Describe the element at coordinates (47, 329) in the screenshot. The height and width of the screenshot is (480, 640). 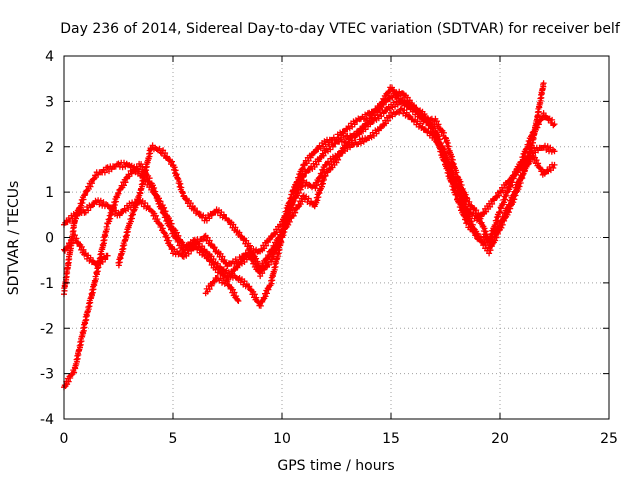
I see `y-tick-label: -2` at that location.